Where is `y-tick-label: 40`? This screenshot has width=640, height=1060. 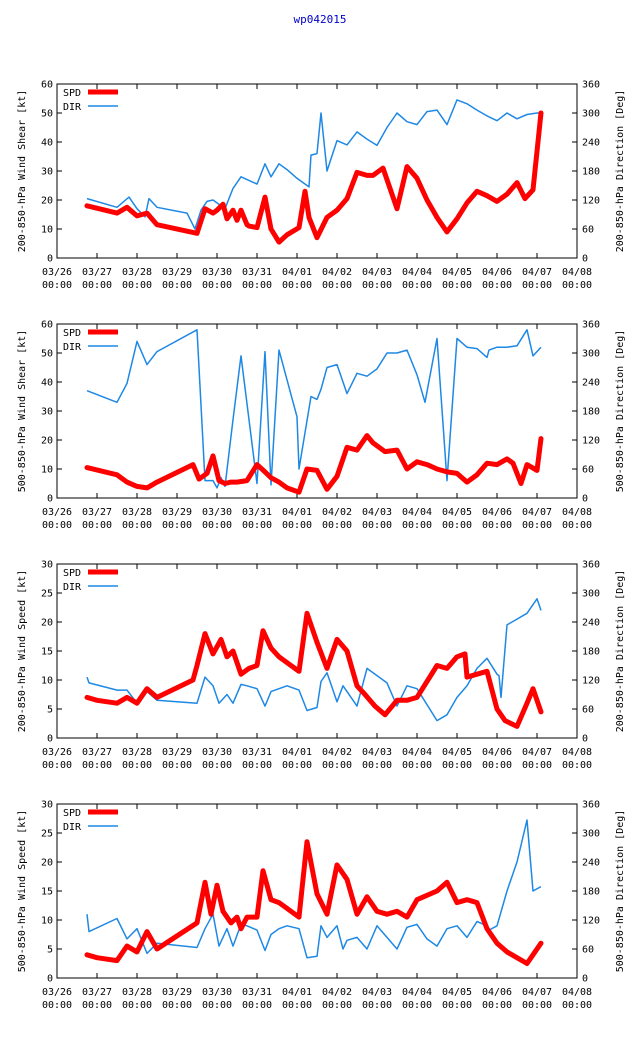
y-tick-label: 40 is located at coordinates (47, 143).